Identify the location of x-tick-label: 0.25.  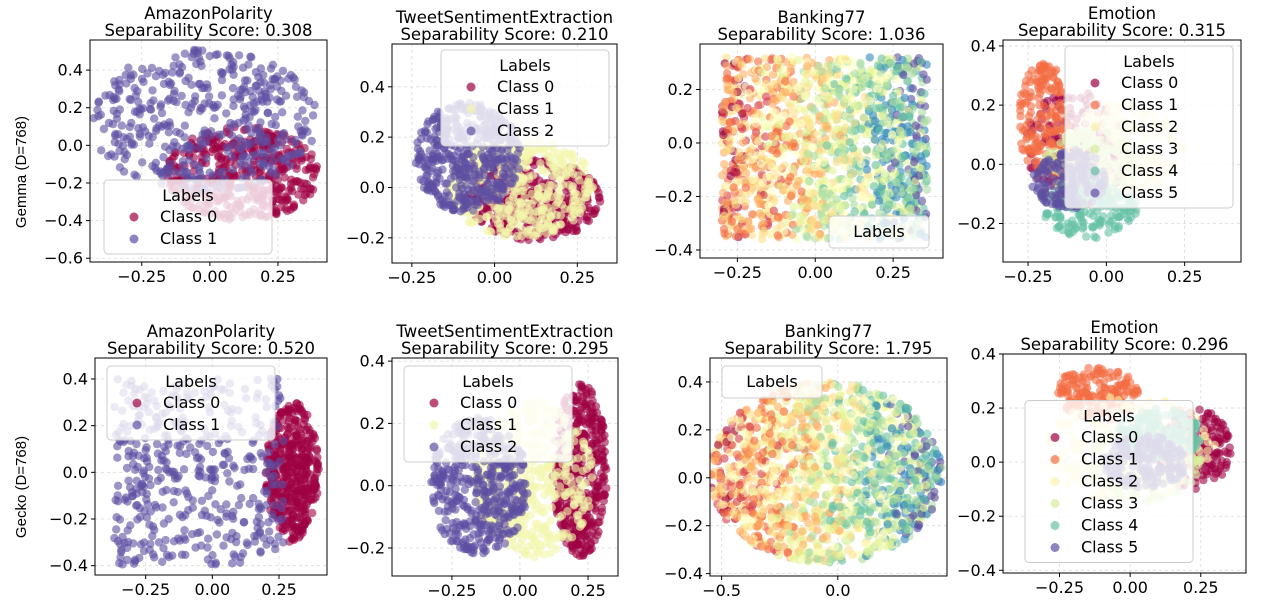
(278, 276).